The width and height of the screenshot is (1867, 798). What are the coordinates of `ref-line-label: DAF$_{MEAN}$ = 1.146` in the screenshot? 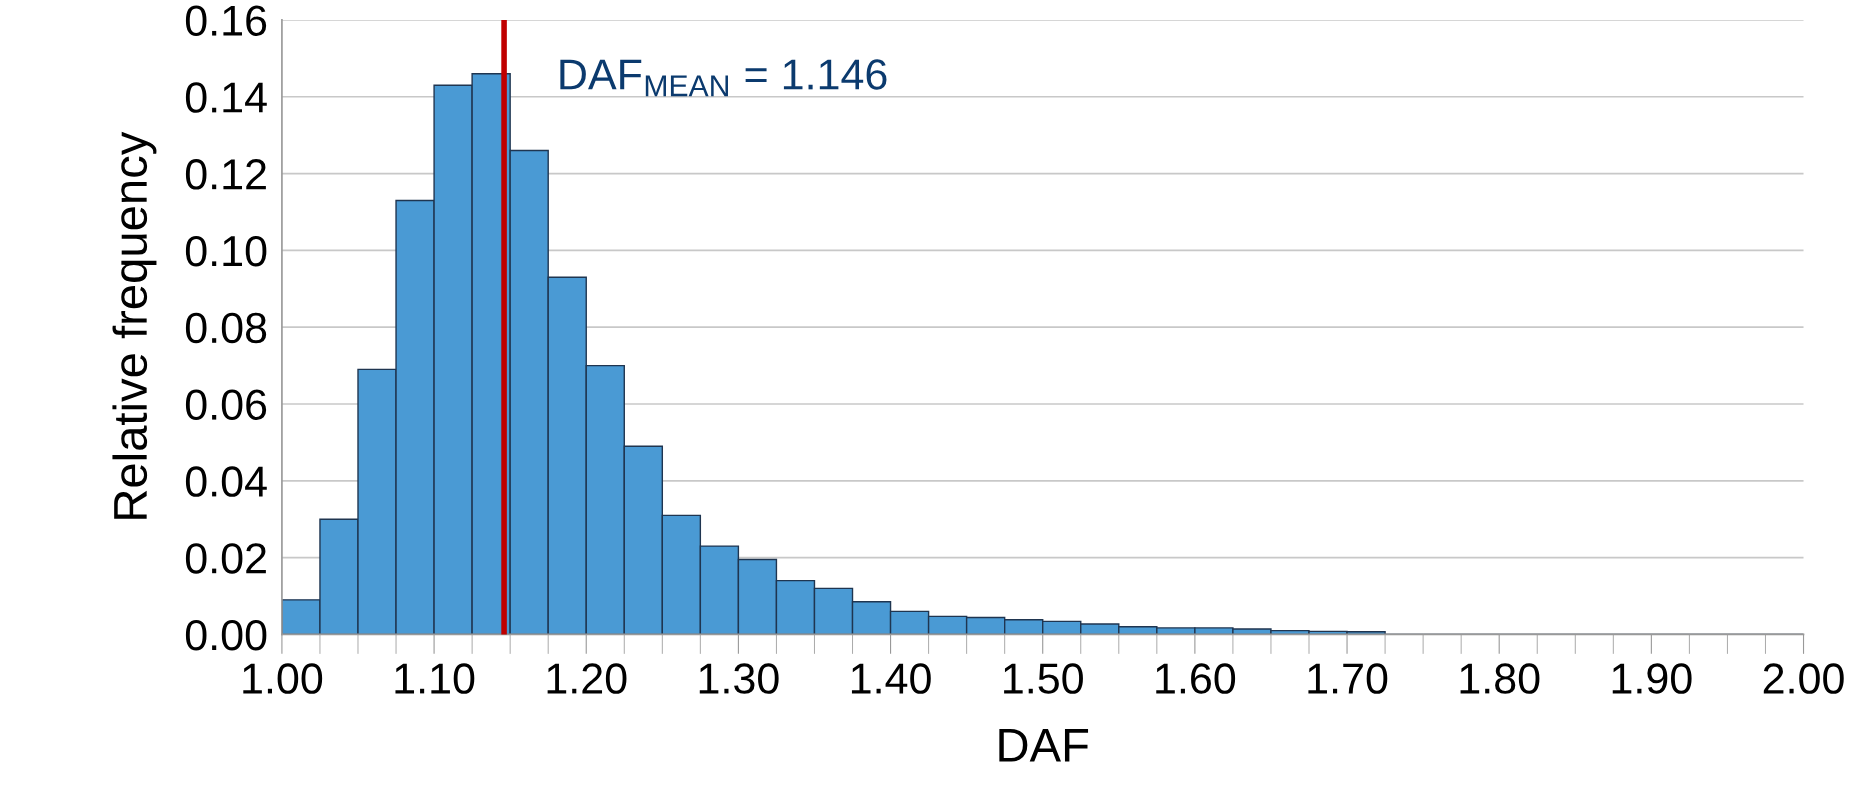 It's located at (723, 78).